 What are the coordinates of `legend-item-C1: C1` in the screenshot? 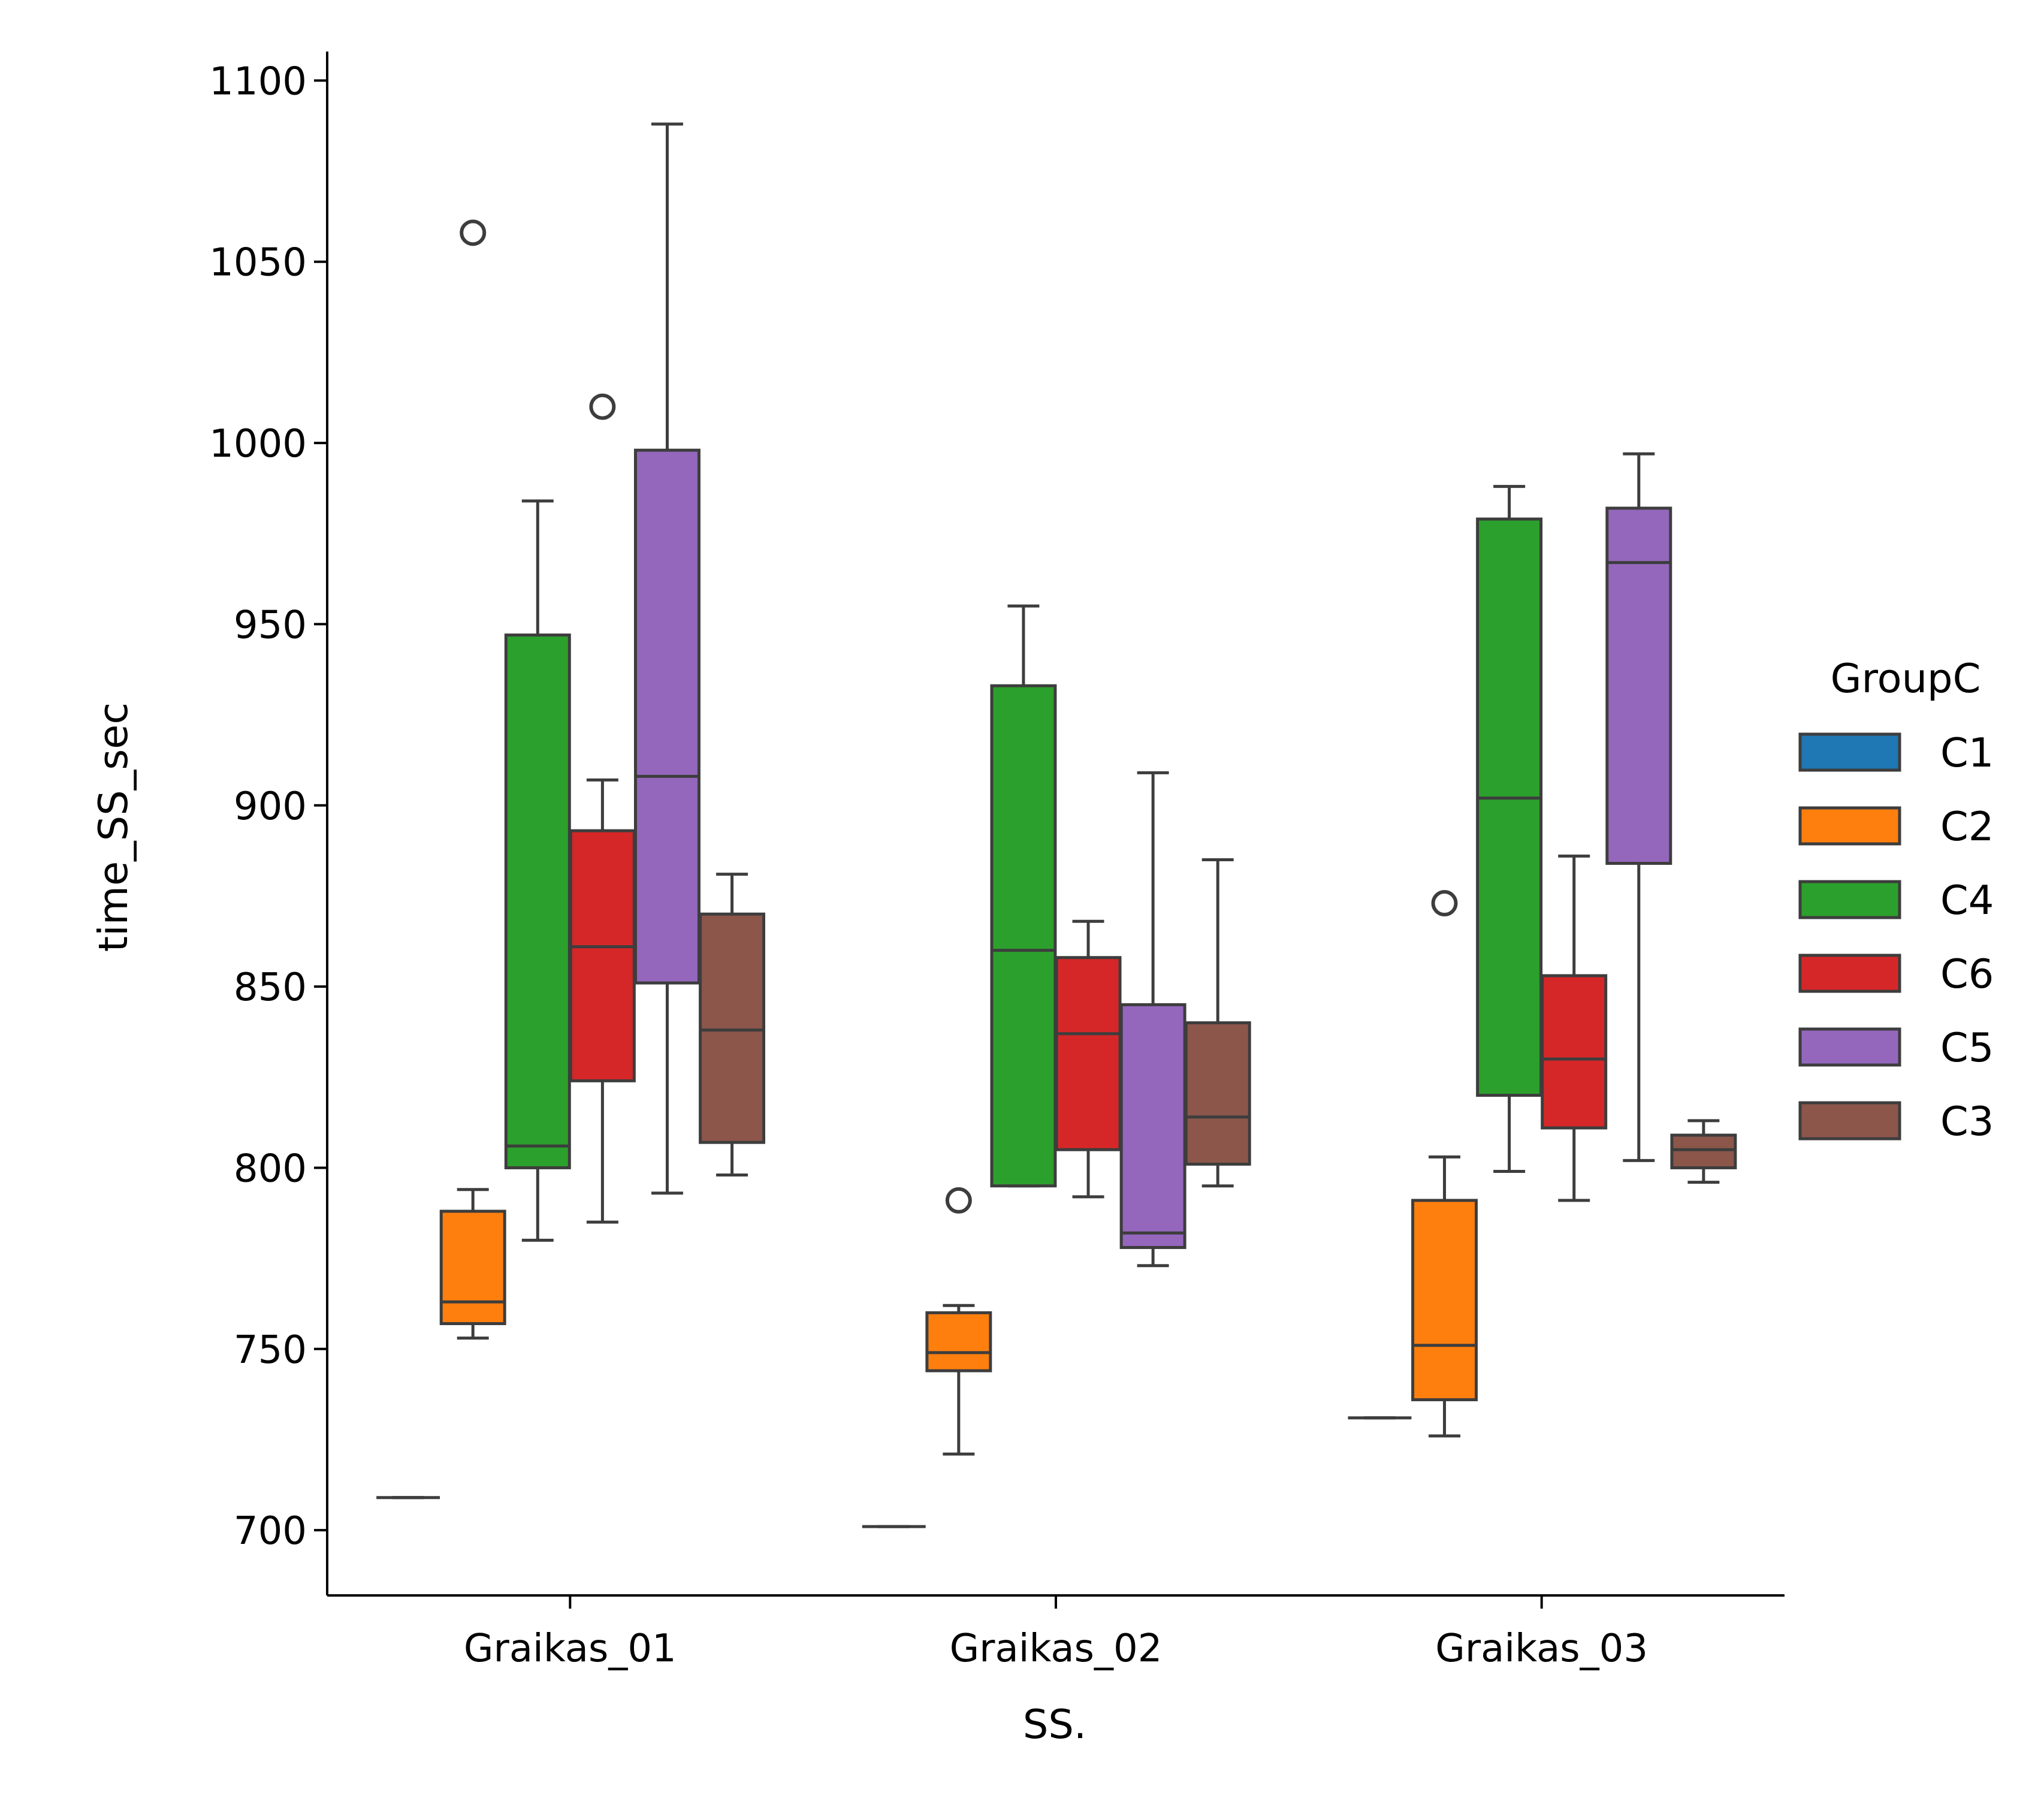 It's located at (1896, 752).